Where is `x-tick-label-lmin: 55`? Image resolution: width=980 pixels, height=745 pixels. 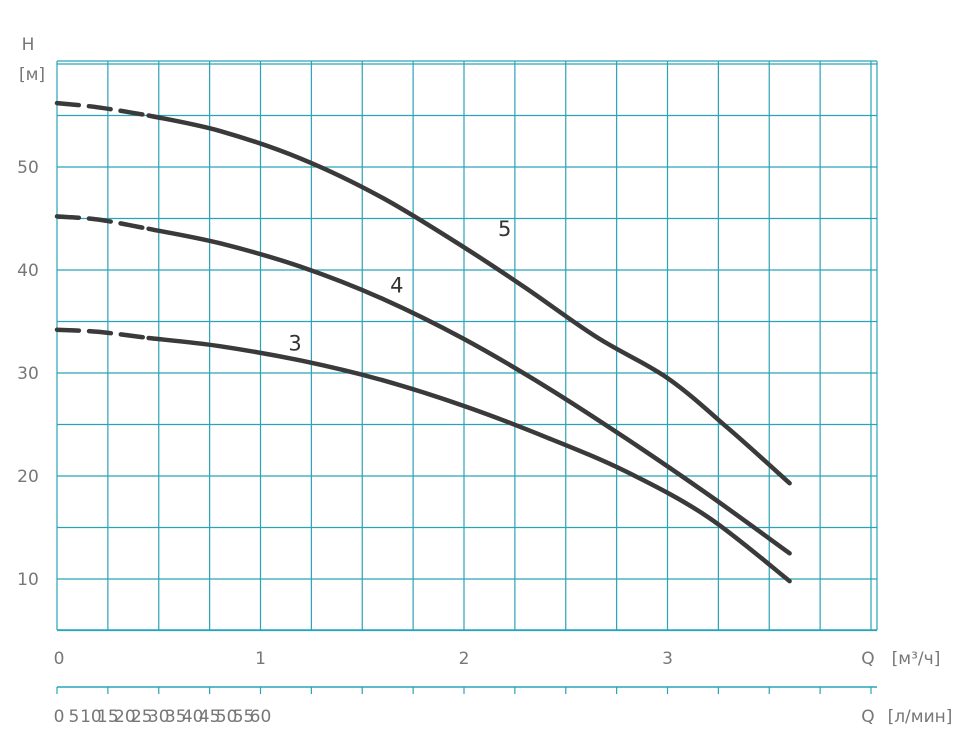 x-tick-label-lmin: 55 is located at coordinates (244, 717).